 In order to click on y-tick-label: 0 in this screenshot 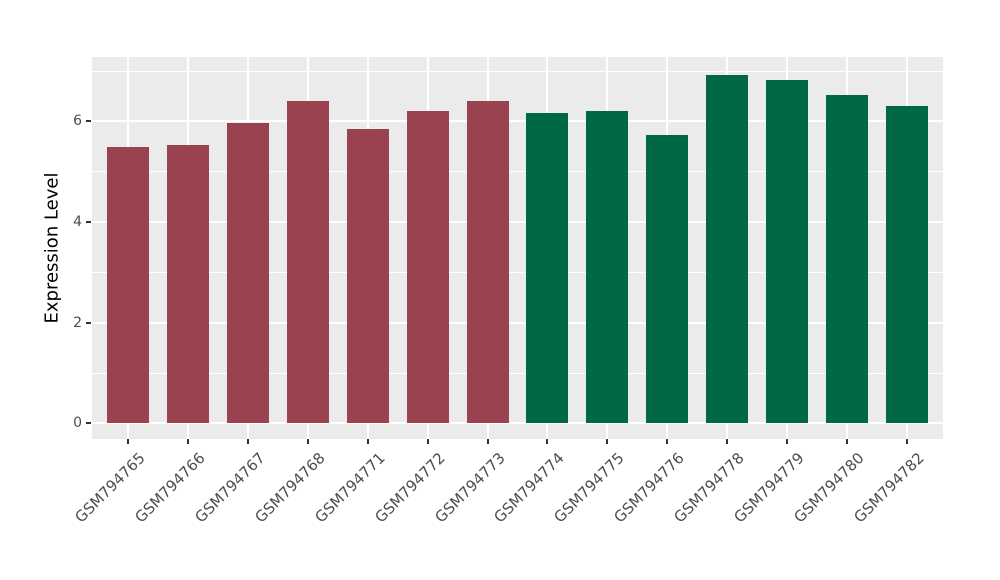, I will do `click(77, 423)`.